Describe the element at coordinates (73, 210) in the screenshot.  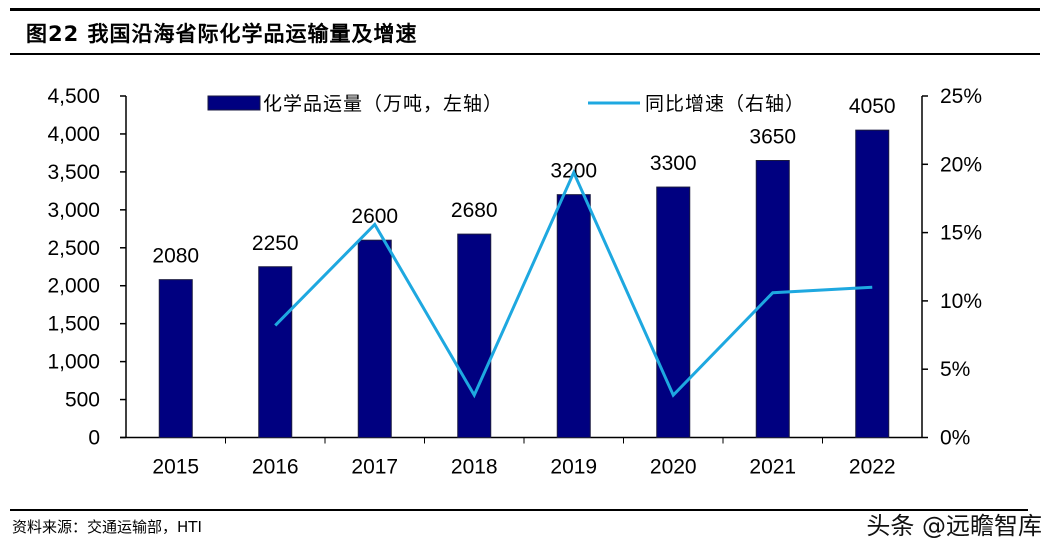
I see `left-tick-label: 3,000` at that location.